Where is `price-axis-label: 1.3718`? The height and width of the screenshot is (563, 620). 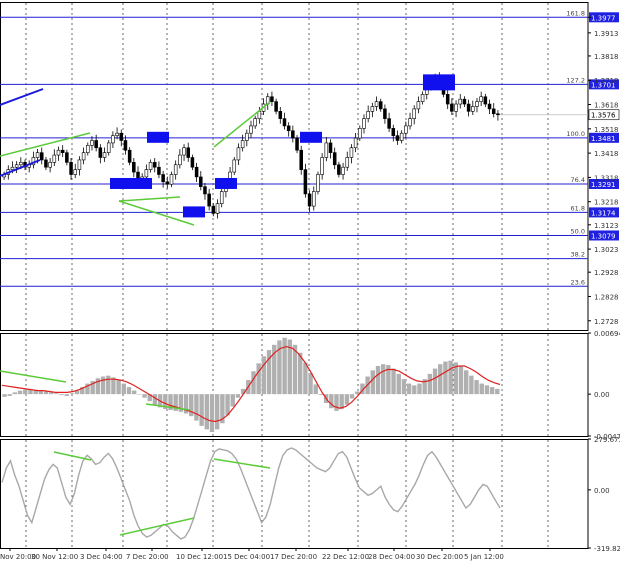
price-axis-label: 1.3718 is located at coordinates (606, 81).